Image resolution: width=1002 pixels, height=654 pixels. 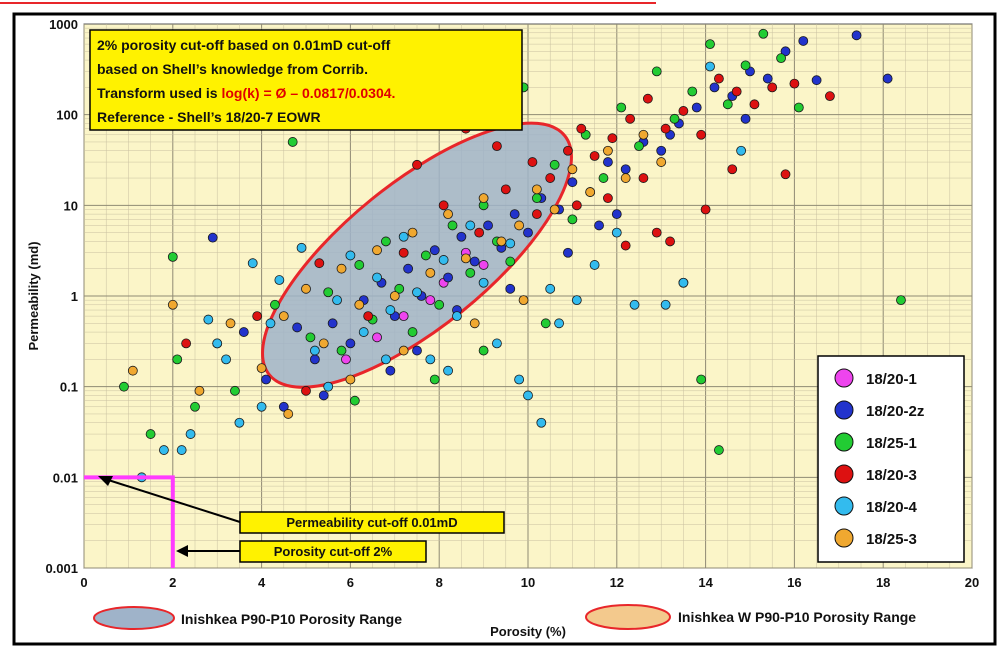 I want to click on x-tick-8: 8, so click(x=439, y=582).